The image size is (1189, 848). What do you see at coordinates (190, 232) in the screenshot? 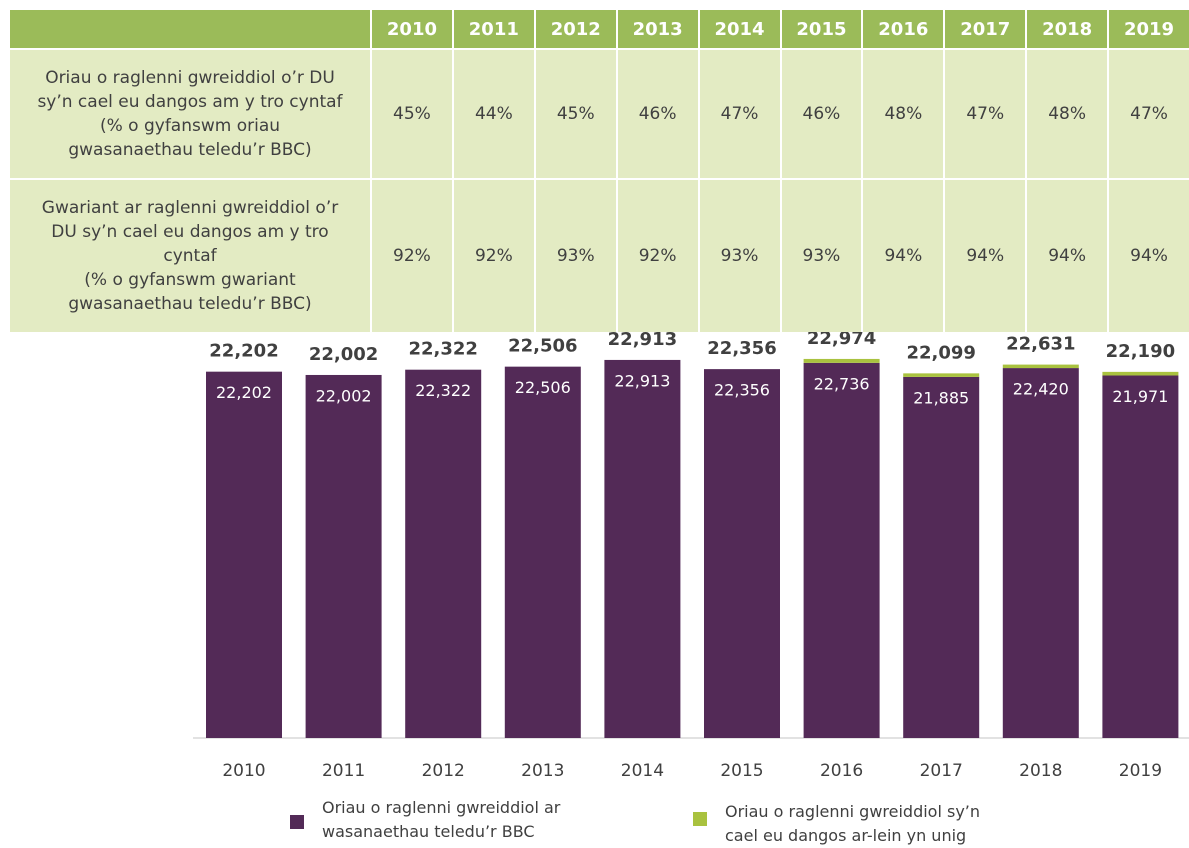
I see `row-label-line: DU sy’n cael eu dangos am y tro` at bounding box center [190, 232].